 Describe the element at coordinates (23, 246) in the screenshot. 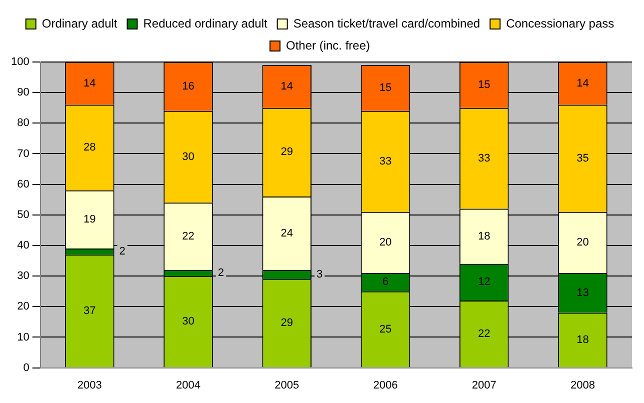

I see `y-tick-label: 40` at that location.